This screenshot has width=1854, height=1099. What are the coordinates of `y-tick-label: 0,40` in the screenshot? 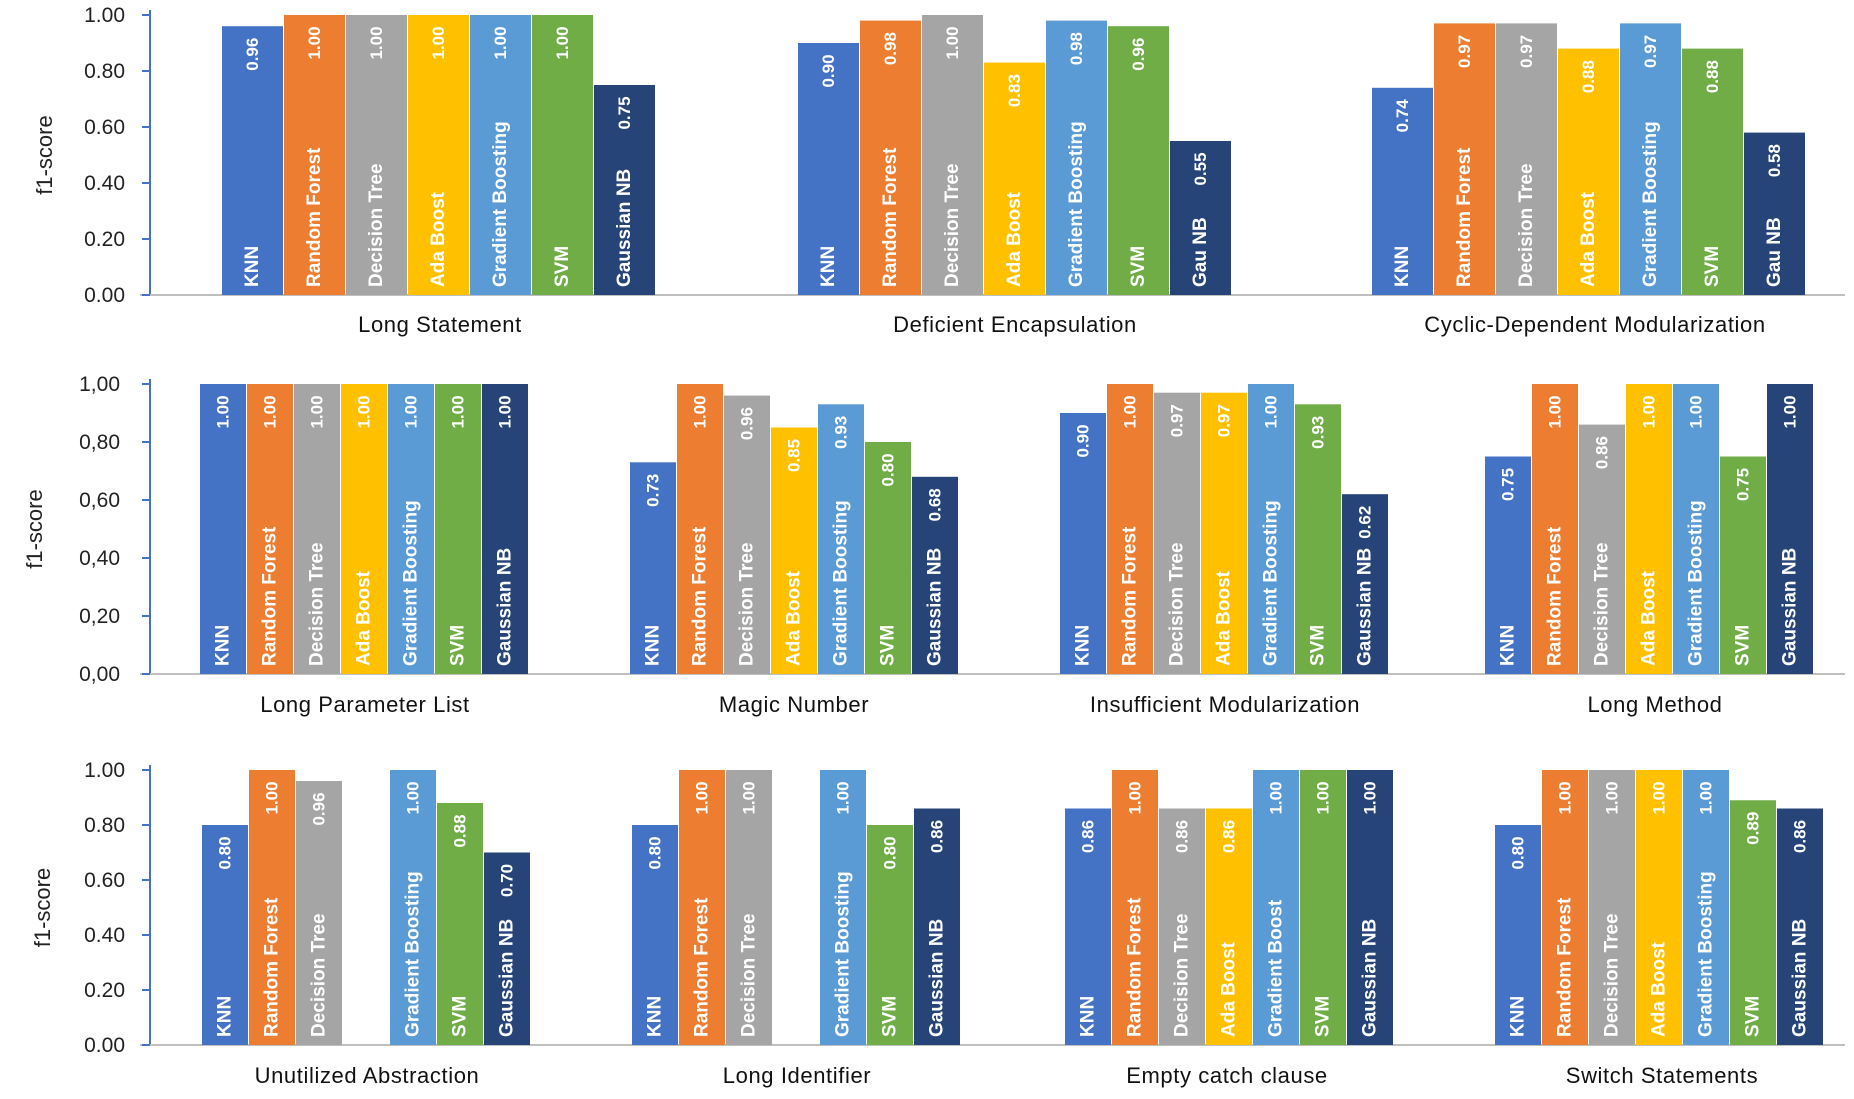 It's located at (99, 558).